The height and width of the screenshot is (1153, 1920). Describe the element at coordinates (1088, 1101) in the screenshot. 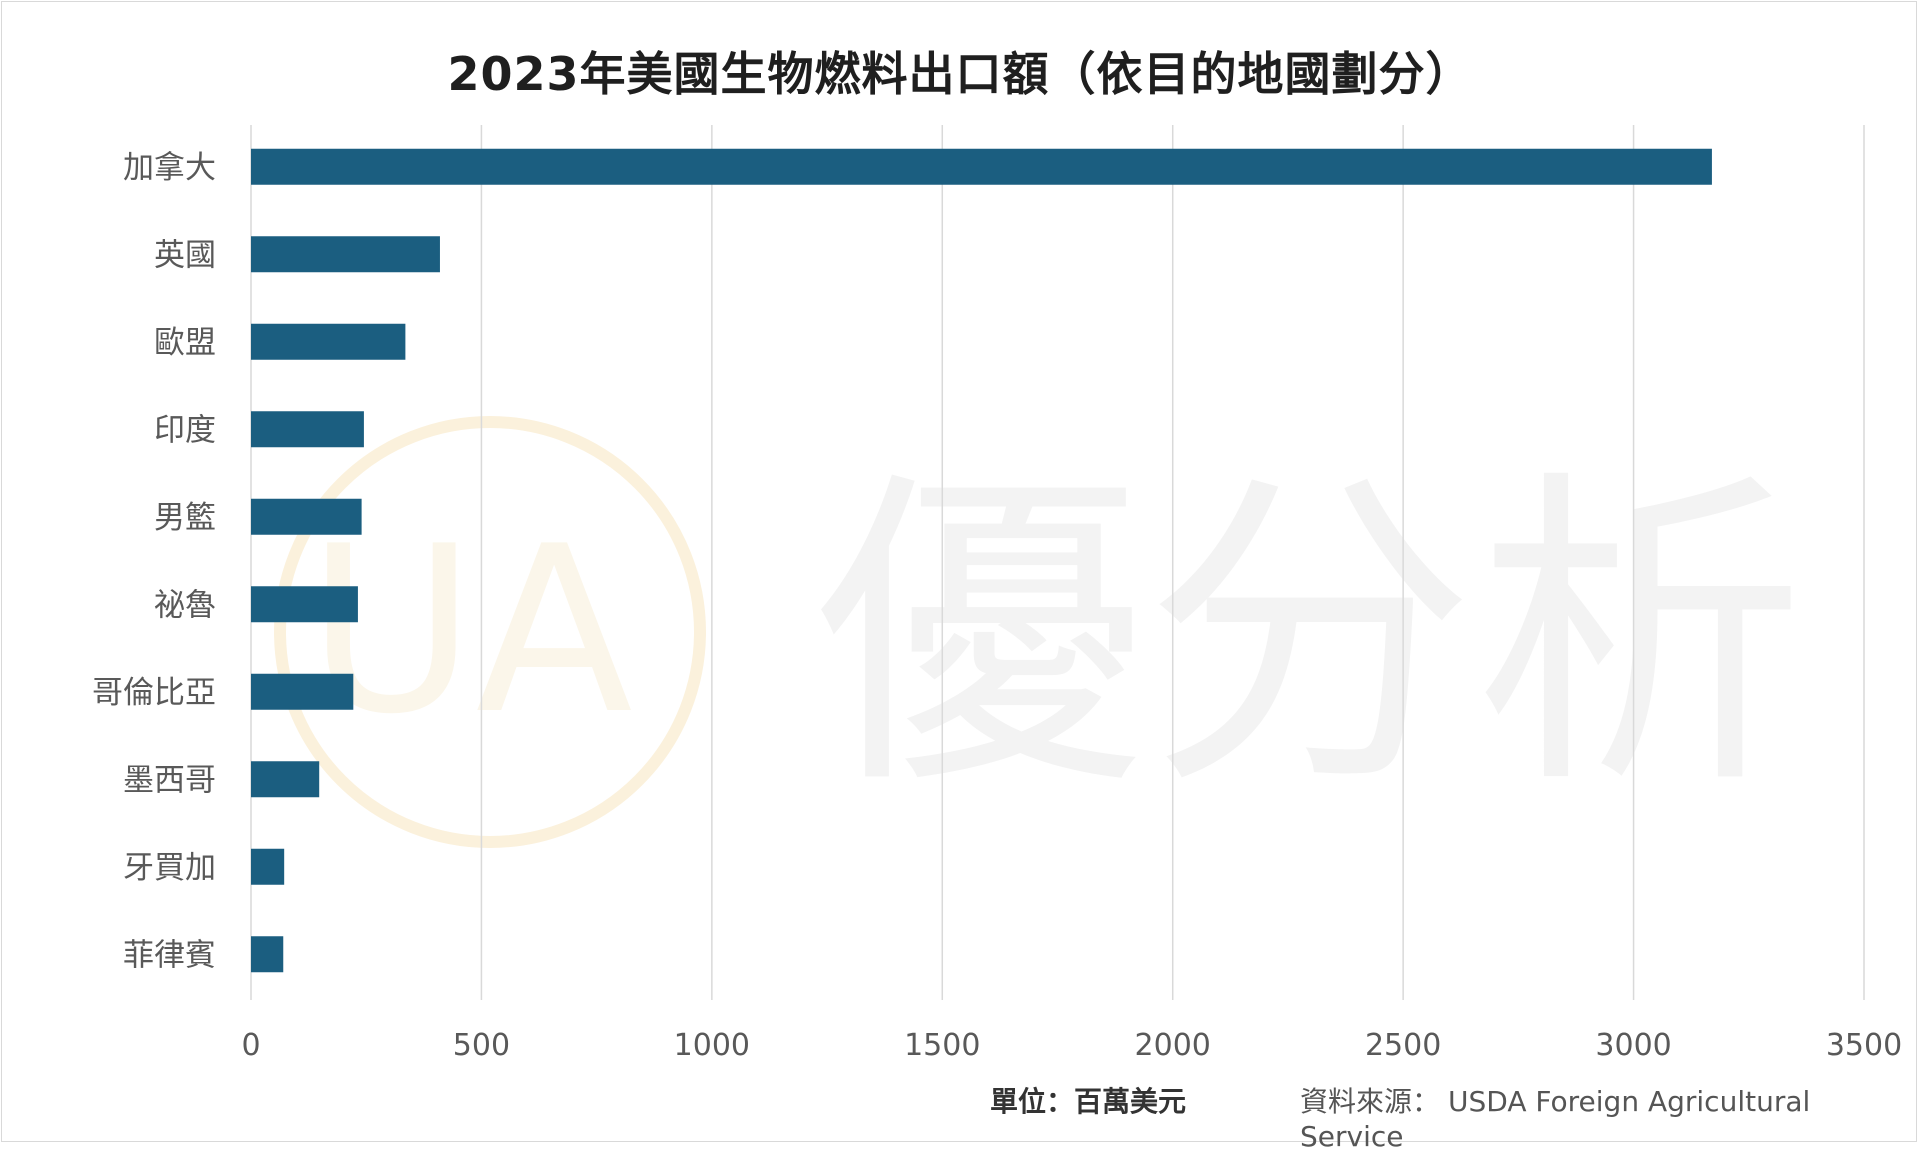

I see `unit-note: 單位：百萬美元` at that location.